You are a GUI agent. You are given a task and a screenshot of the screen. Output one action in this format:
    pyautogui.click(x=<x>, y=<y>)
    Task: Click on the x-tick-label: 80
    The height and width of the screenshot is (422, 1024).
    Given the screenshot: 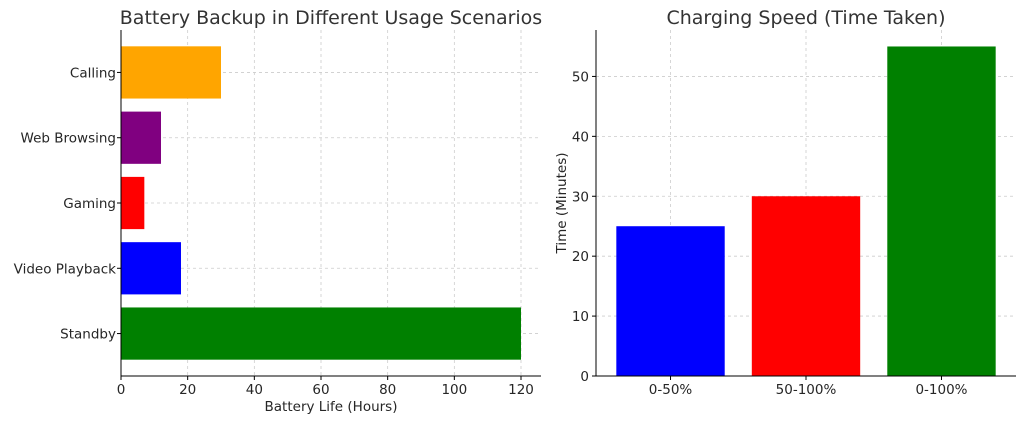 What is the action you would take?
    pyautogui.click(x=387, y=390)
    